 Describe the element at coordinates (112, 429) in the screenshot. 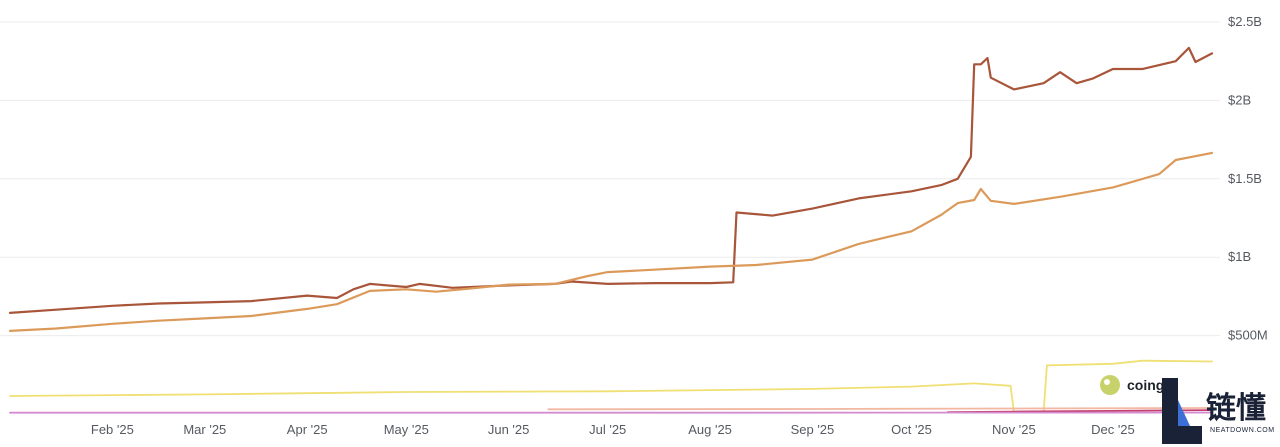

I see `x-tick-label: Feb '25` at that location.